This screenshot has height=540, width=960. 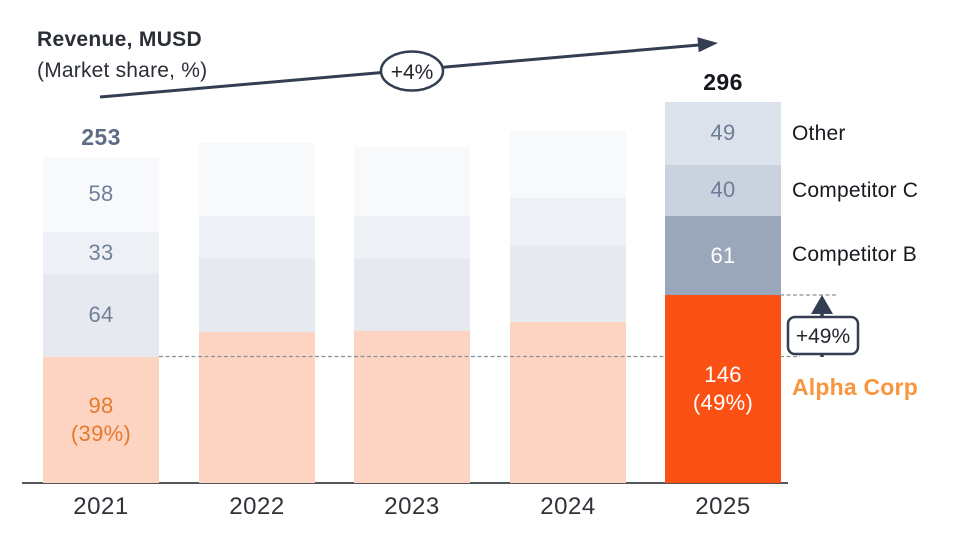 I want to click on segment-value-label: 64, so click(x=101, y=315).